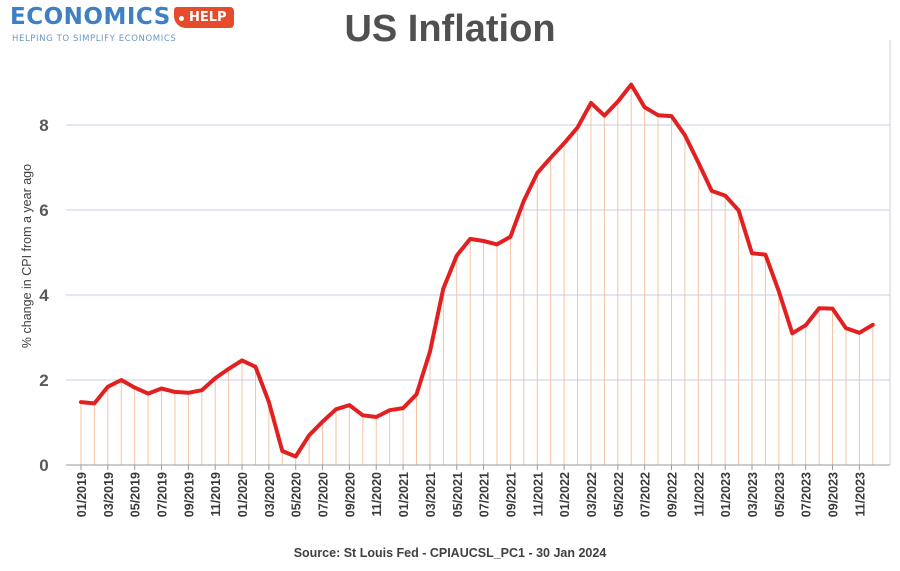  What do you see at coordinates (377, 494) in the screenshot?
I see `x-tick-label: 11/2020` at bounding box center [377, 494].